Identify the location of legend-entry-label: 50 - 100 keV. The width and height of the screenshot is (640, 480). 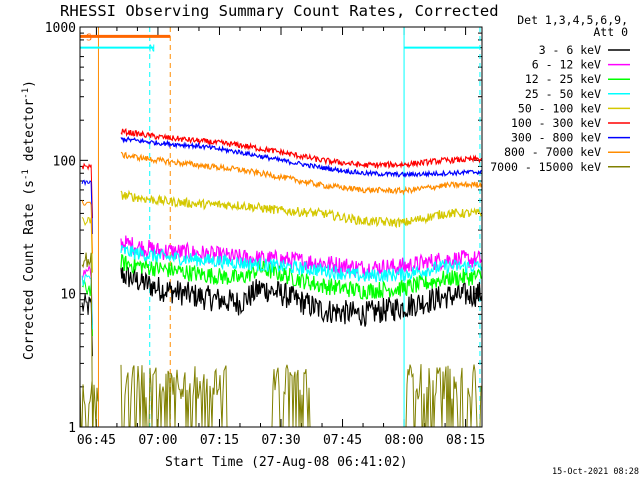
(559, 108).